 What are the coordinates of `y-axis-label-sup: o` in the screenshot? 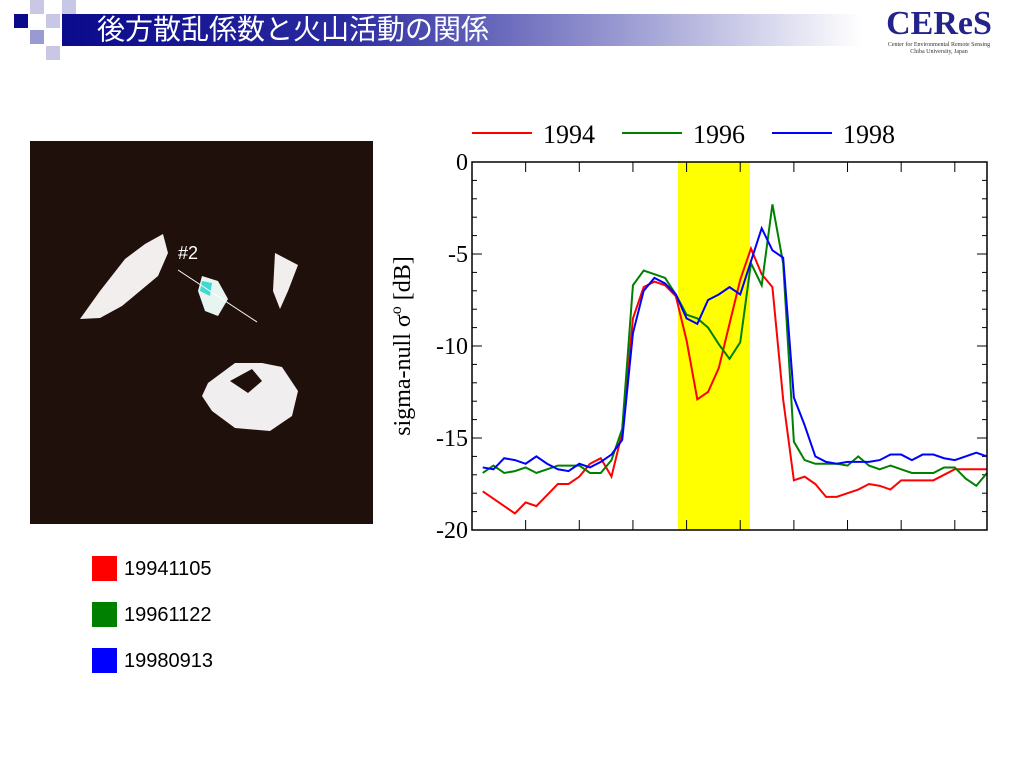 It's located at (396, 310).